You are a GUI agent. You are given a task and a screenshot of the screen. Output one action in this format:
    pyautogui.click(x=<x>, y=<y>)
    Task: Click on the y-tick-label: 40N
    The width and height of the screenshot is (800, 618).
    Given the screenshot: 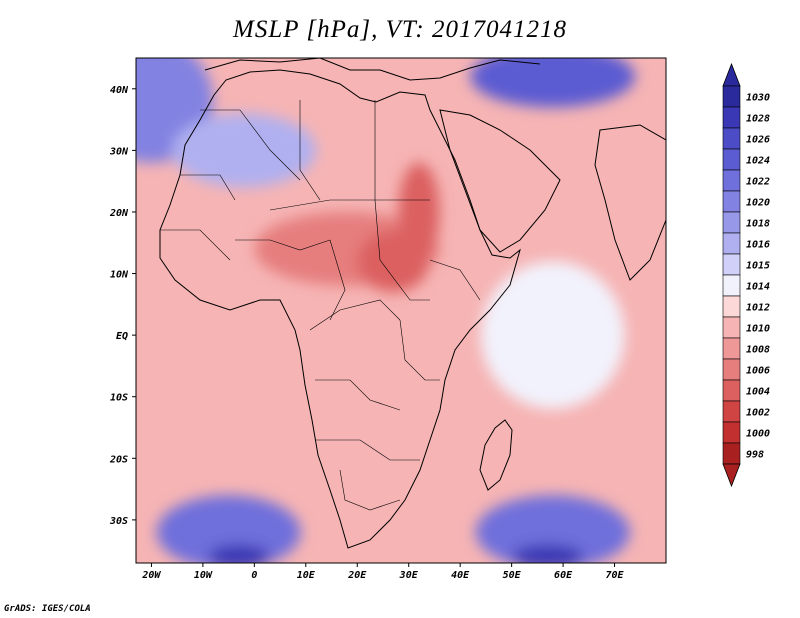 What is the action you would take?
    pyautogui.click(x=119, y=90)
    